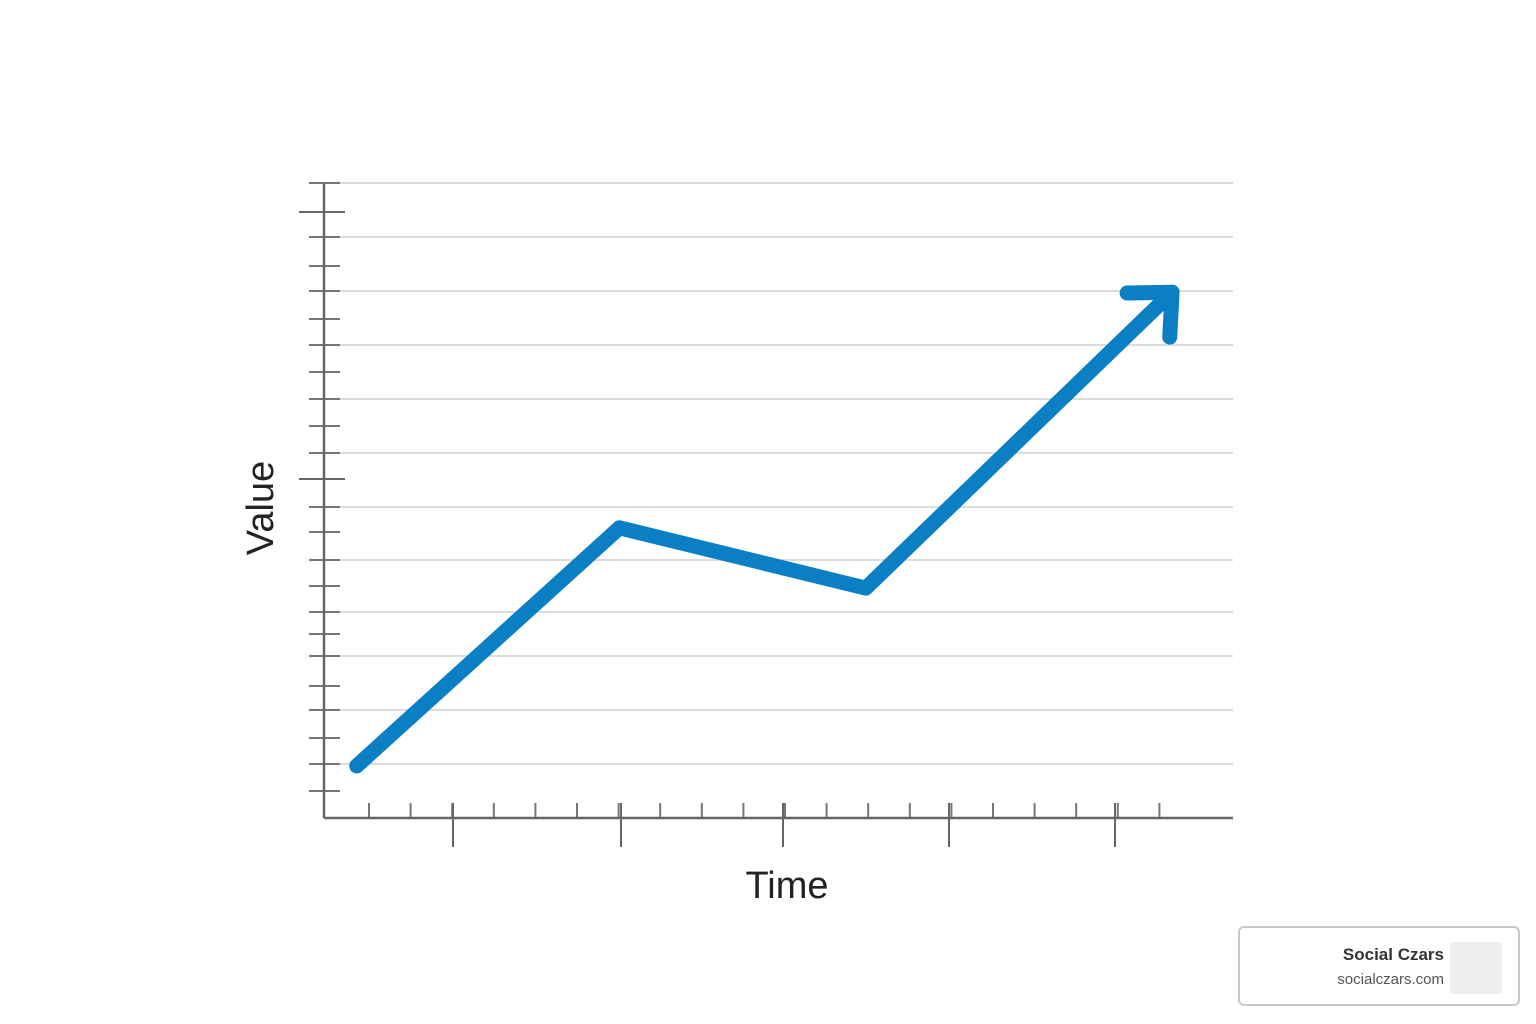 The width and height of the screenshot is (1536, 1024). What do you see at coordinates (1476, 968) in the screenshot?
I see `watermark-icon` at bounding box center [1476, 968].